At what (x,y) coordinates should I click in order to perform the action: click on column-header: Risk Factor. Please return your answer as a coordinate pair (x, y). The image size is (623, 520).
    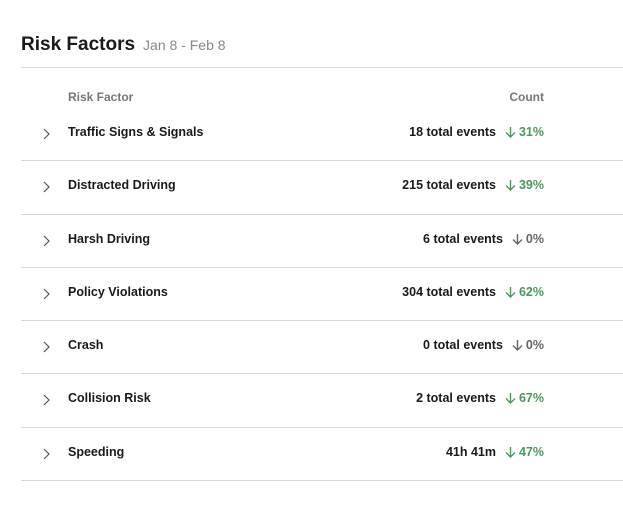
    Looking at the image, I should click on (101, 97).